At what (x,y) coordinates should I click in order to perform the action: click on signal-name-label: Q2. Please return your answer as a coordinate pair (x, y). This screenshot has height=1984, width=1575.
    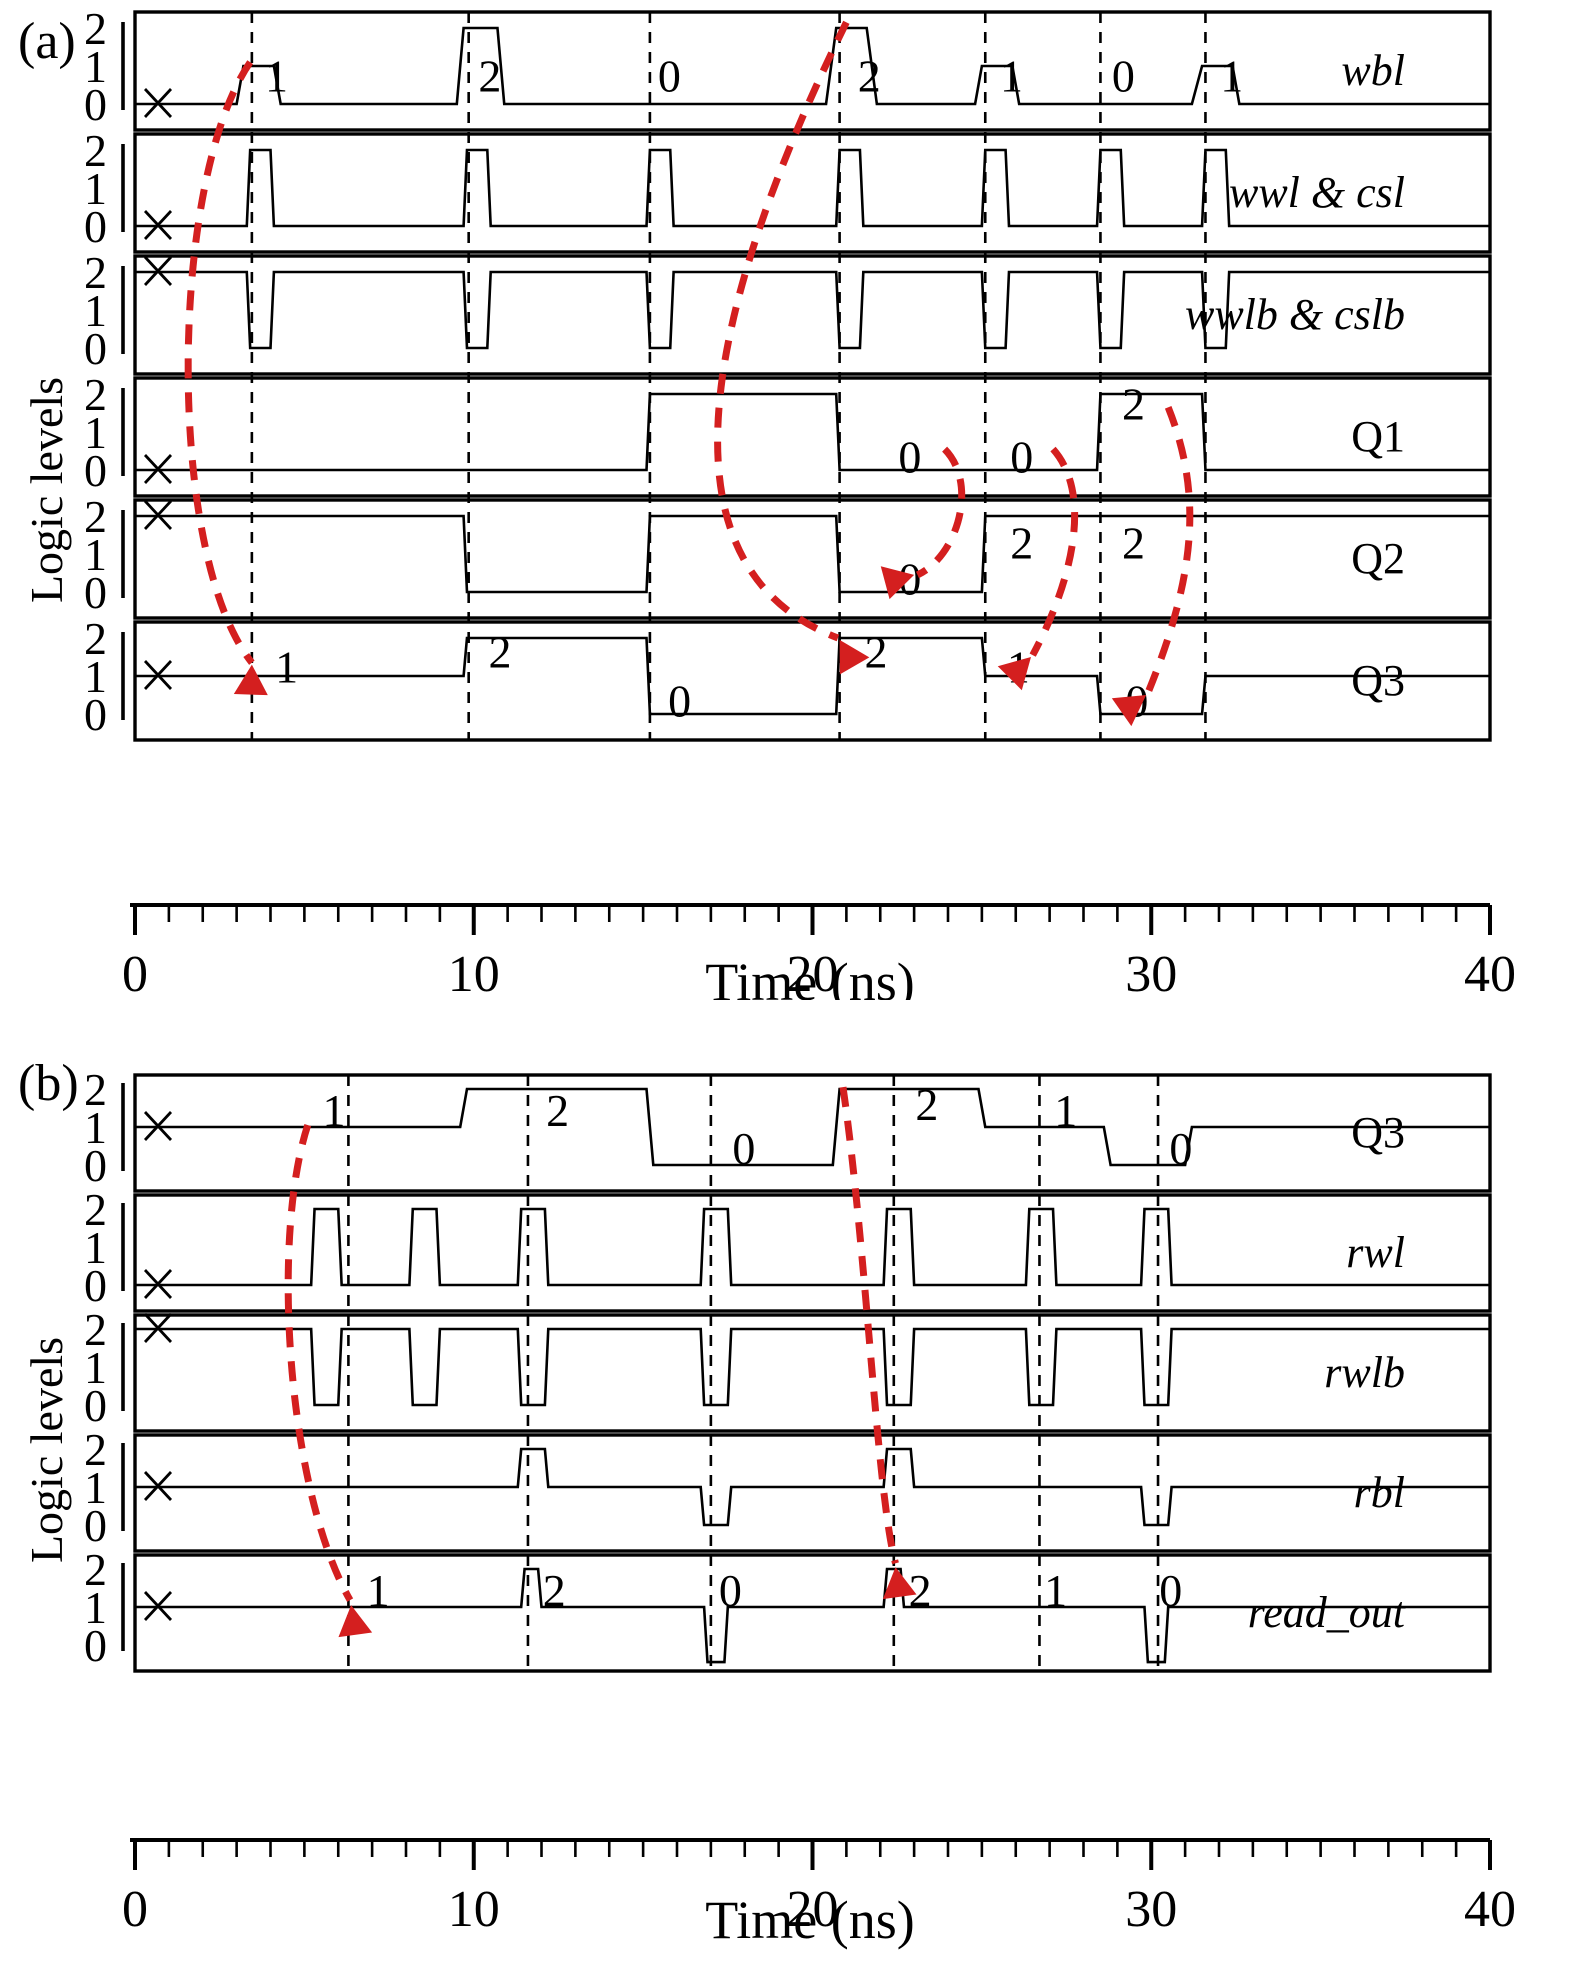
    Looking at the image, I should click on (1378, 558).